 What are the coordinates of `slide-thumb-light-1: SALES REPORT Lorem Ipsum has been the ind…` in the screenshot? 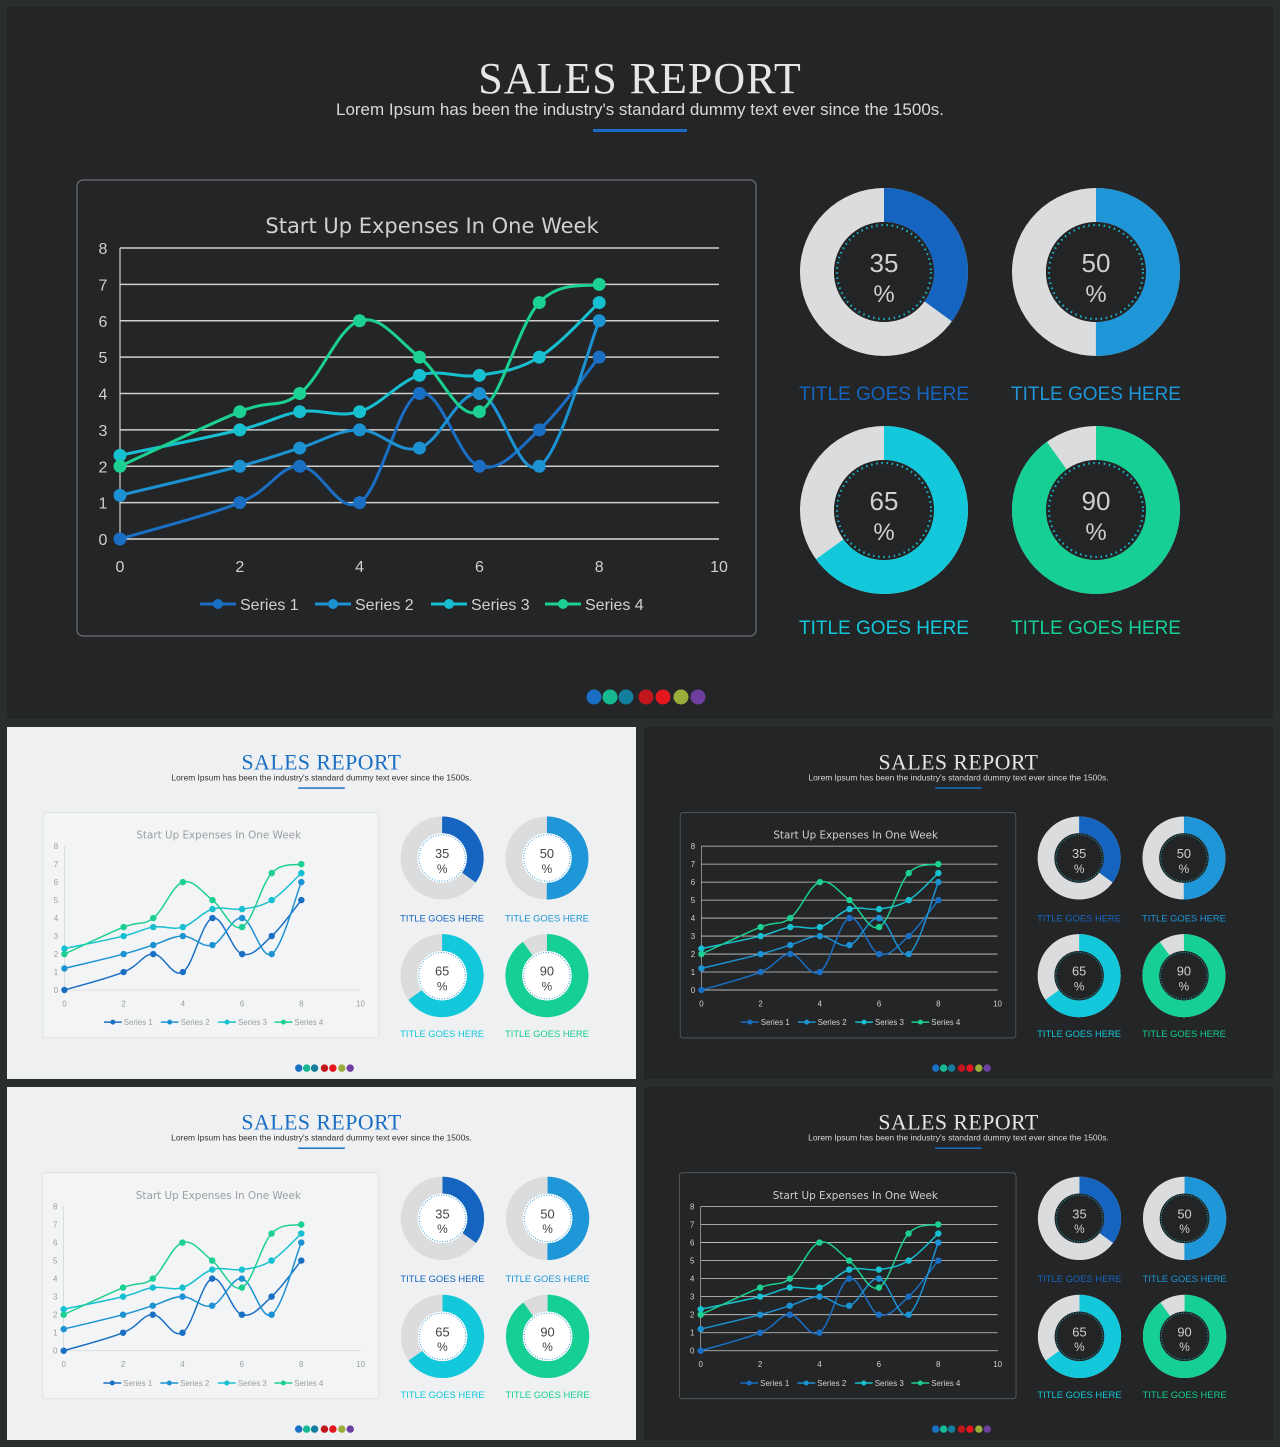 It's located at (321, 903).